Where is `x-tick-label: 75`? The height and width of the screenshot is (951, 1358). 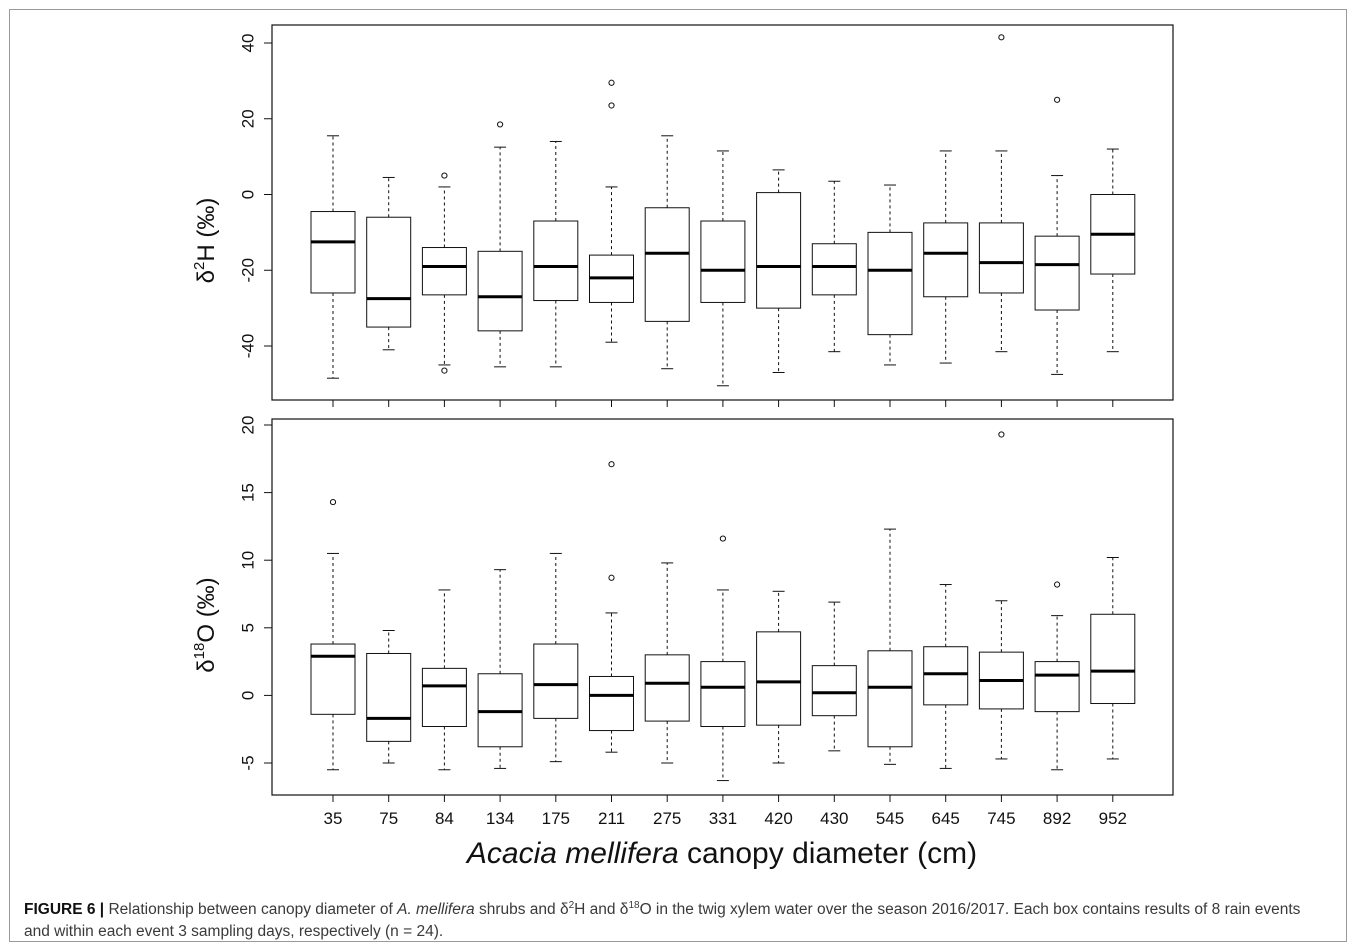 x-tick-label: 75 is located at coordinates (388, 818).